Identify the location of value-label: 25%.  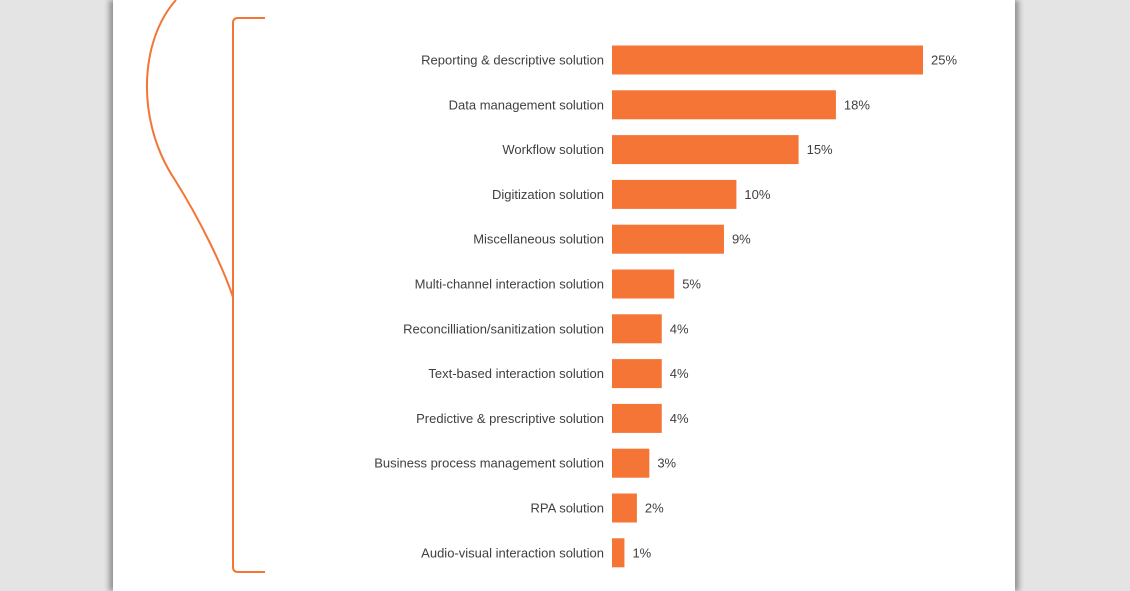
(944, 60).